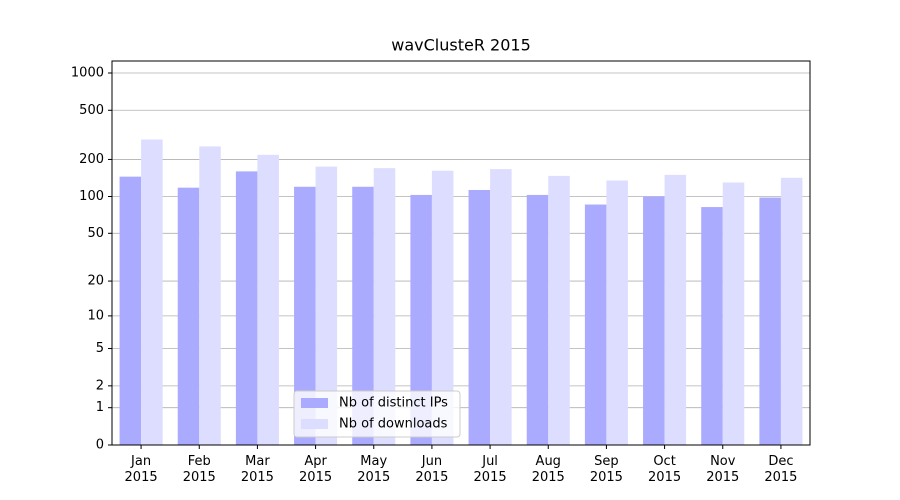  I want to click on x-tick-label: Sep 2015, so click(606, 469).